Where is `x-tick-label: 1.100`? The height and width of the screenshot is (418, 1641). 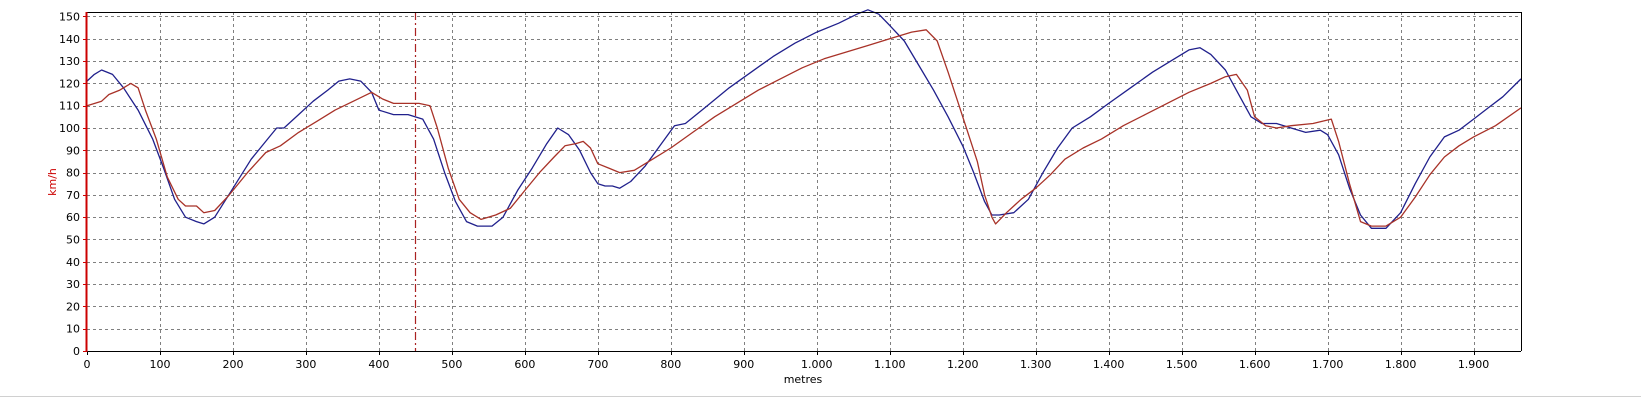
x-tick-label: 1.100 is located at coordinates (890, 364).